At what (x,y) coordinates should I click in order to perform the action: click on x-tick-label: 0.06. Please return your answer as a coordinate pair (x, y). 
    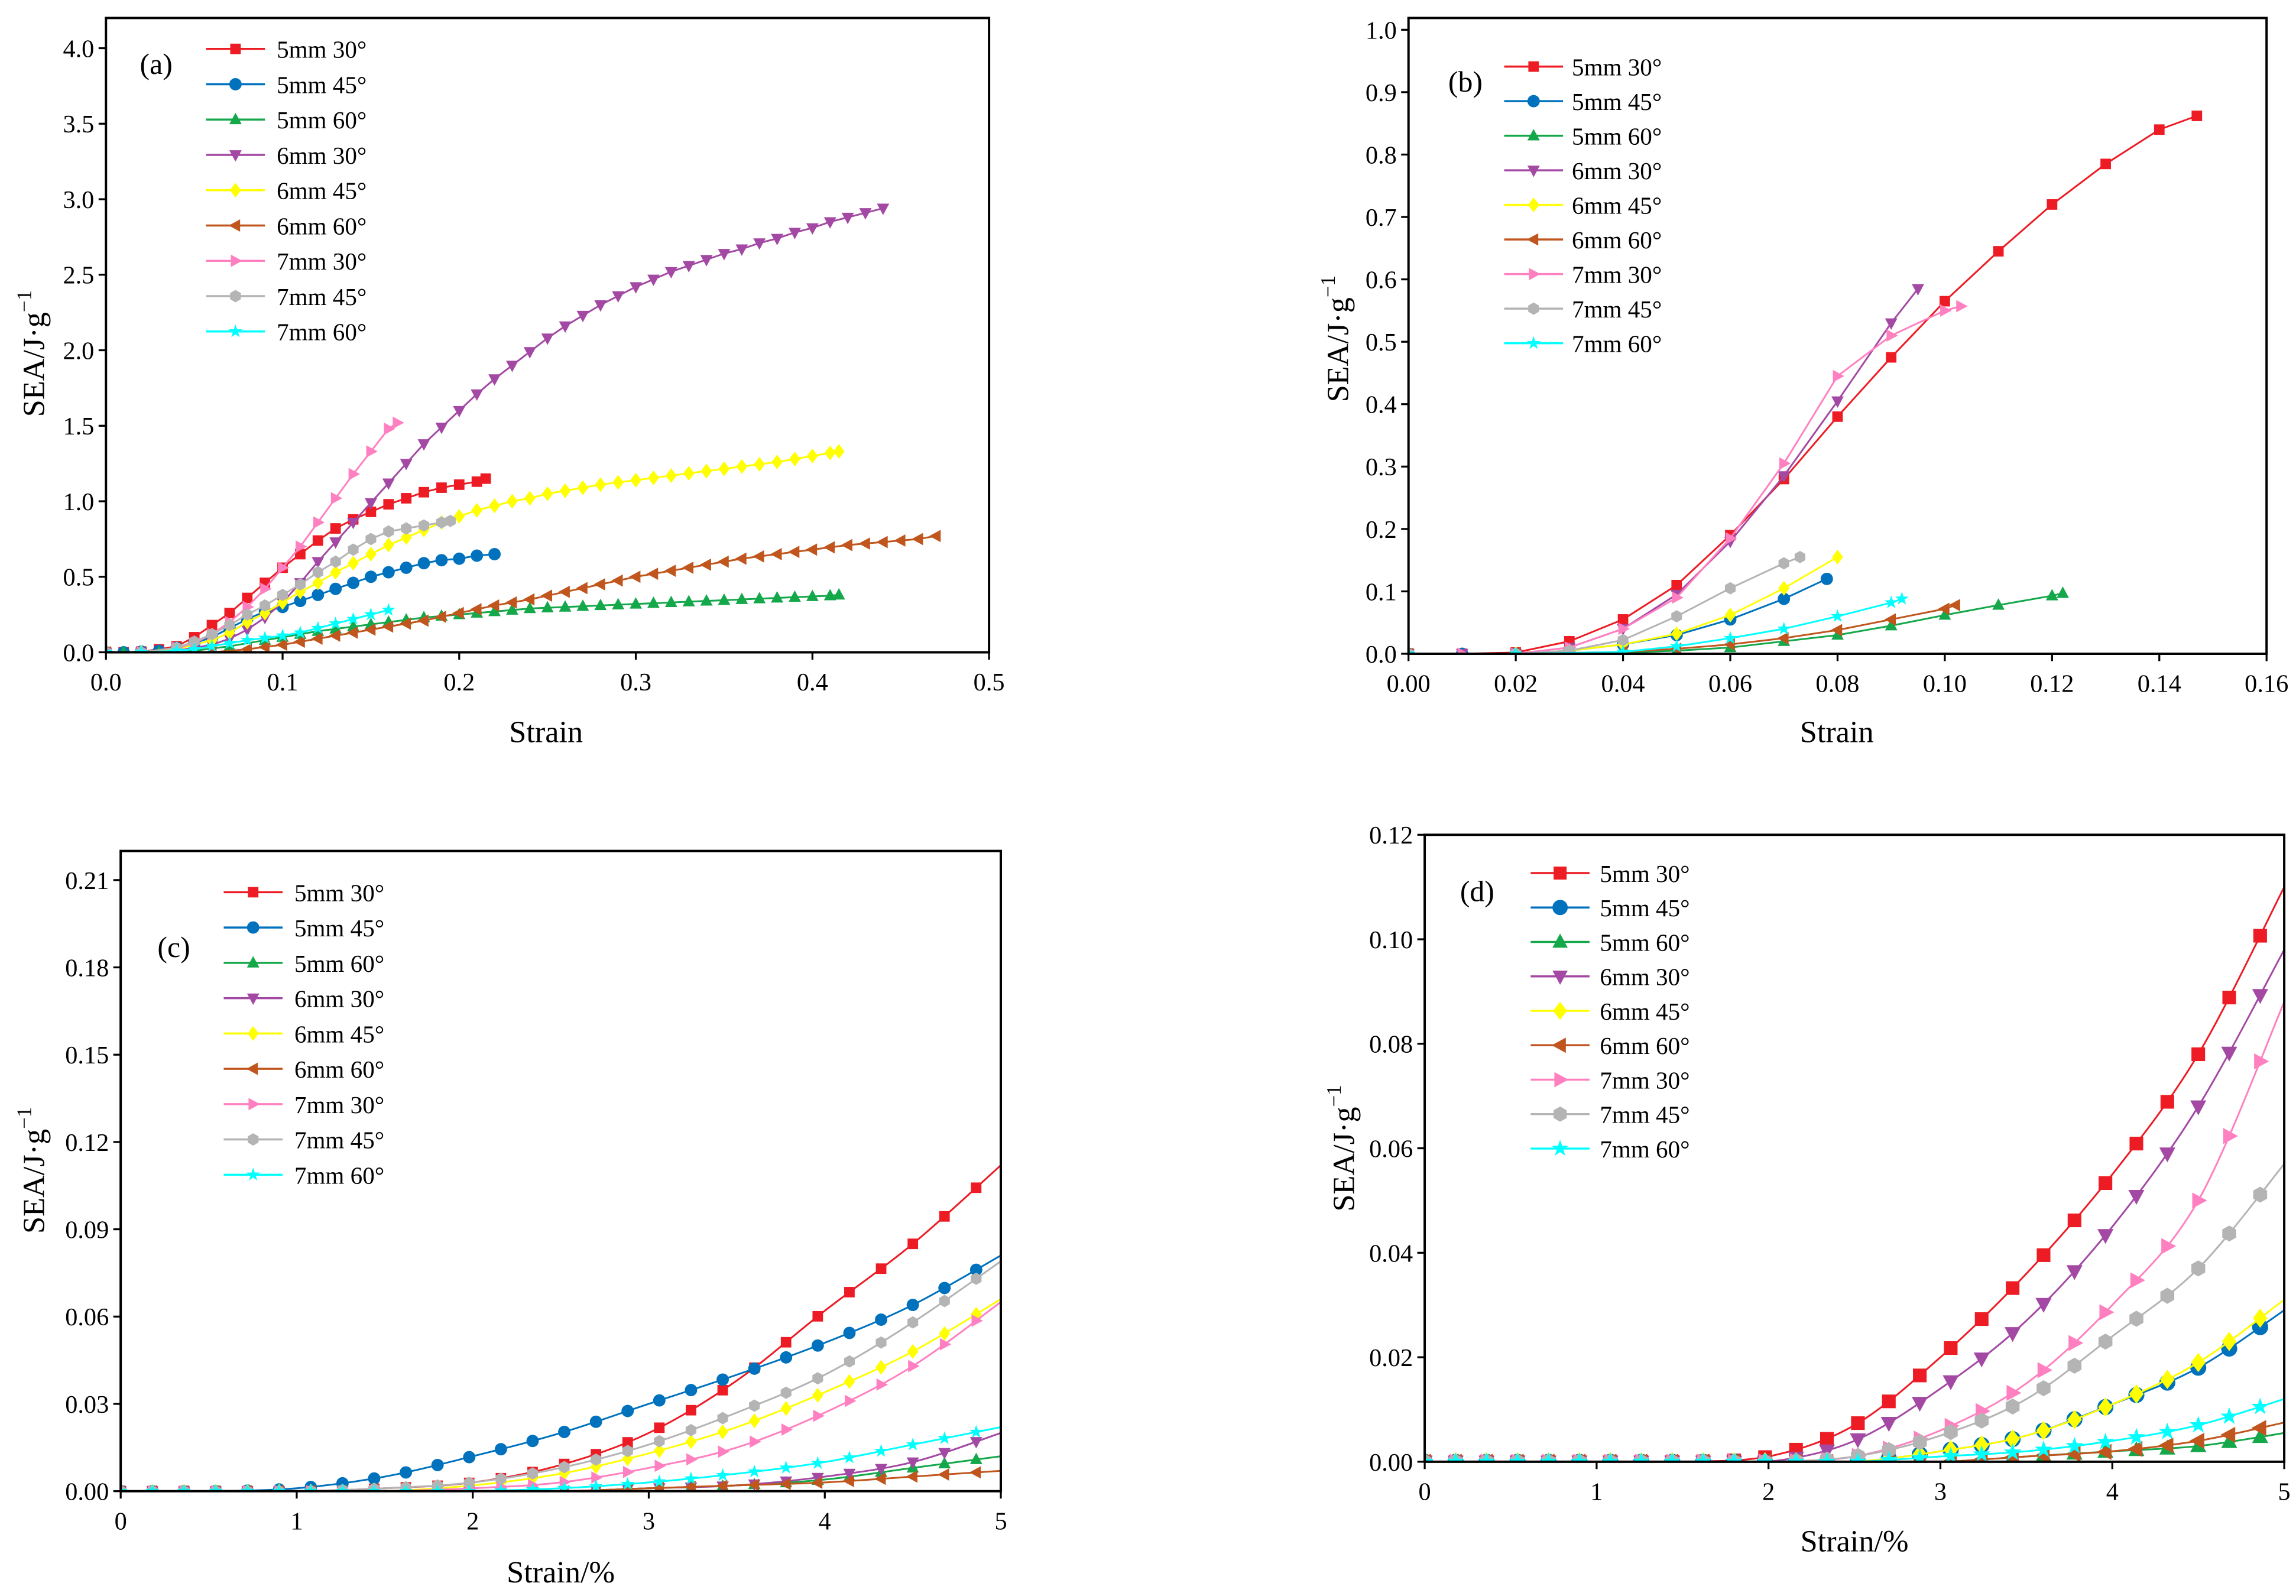
    Looking at the image, I should click on (1730, 684).